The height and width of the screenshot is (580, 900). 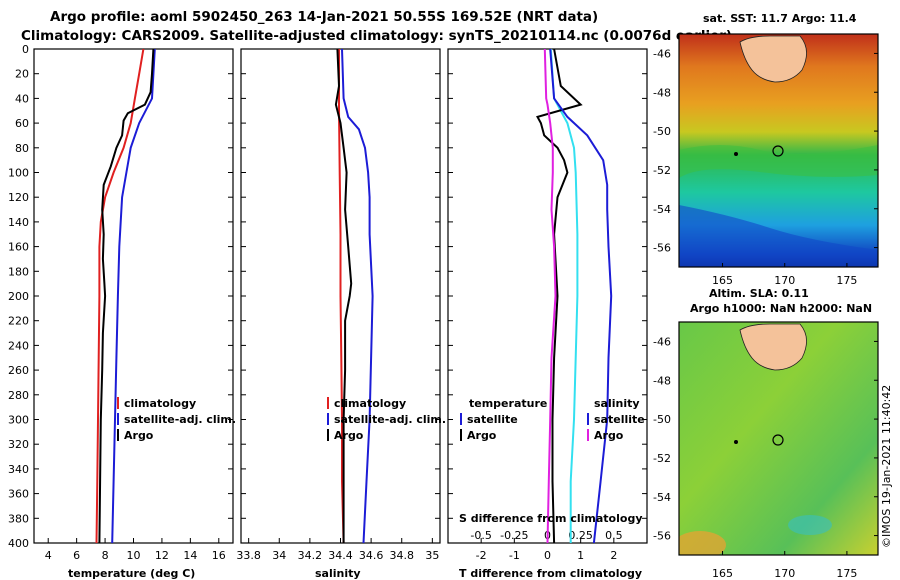 I want to click on depth-tick-label: 20, so click(x=22, y=74).